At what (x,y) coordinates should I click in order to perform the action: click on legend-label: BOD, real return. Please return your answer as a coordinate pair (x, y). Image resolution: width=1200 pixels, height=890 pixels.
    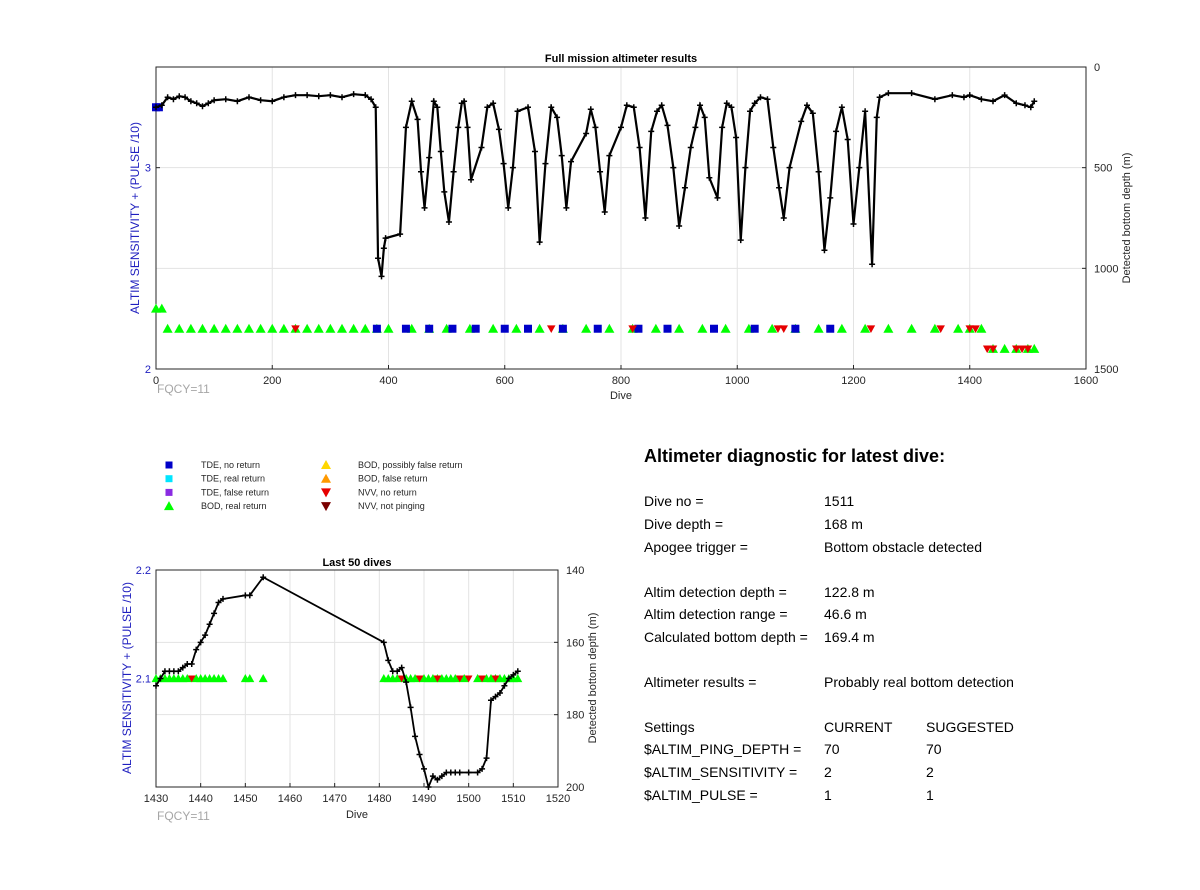
    Looking at the image, I should click on (234, 506).